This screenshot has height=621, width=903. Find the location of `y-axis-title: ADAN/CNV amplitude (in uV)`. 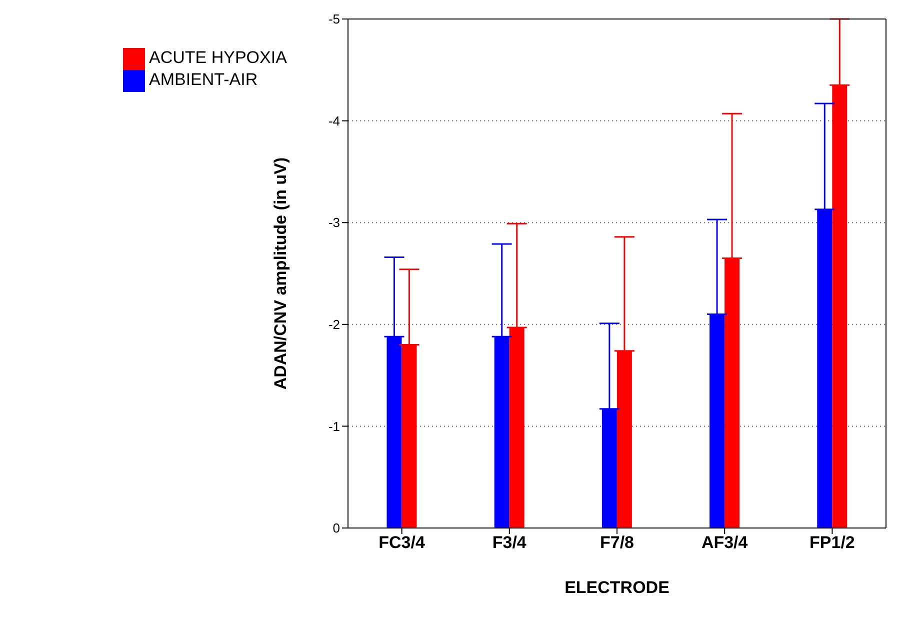

y-axis-title: ADAN/CNV amplitude (in uV) is located at coordinates (280, 273).